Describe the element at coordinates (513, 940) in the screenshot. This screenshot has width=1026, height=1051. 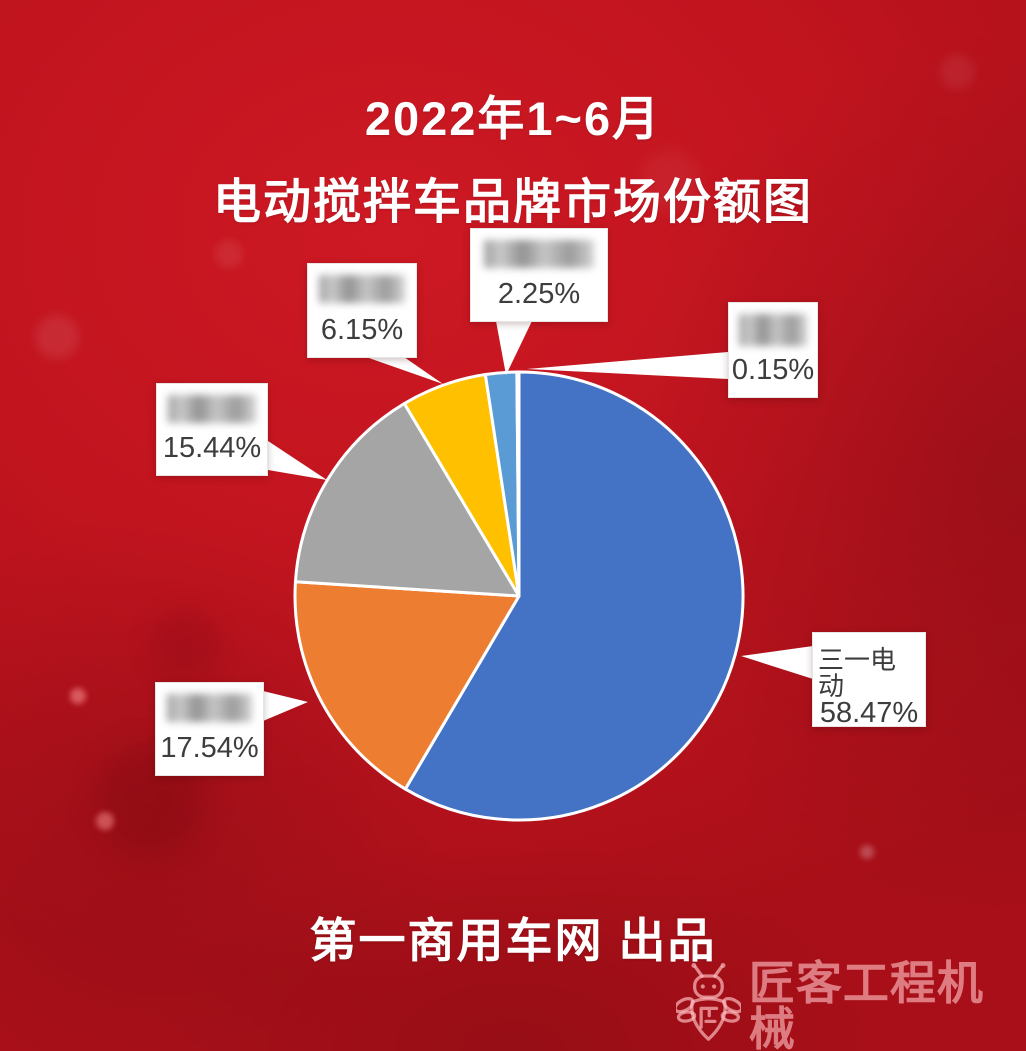
I see `credit-line: 第一商用车网 出品` at that location.